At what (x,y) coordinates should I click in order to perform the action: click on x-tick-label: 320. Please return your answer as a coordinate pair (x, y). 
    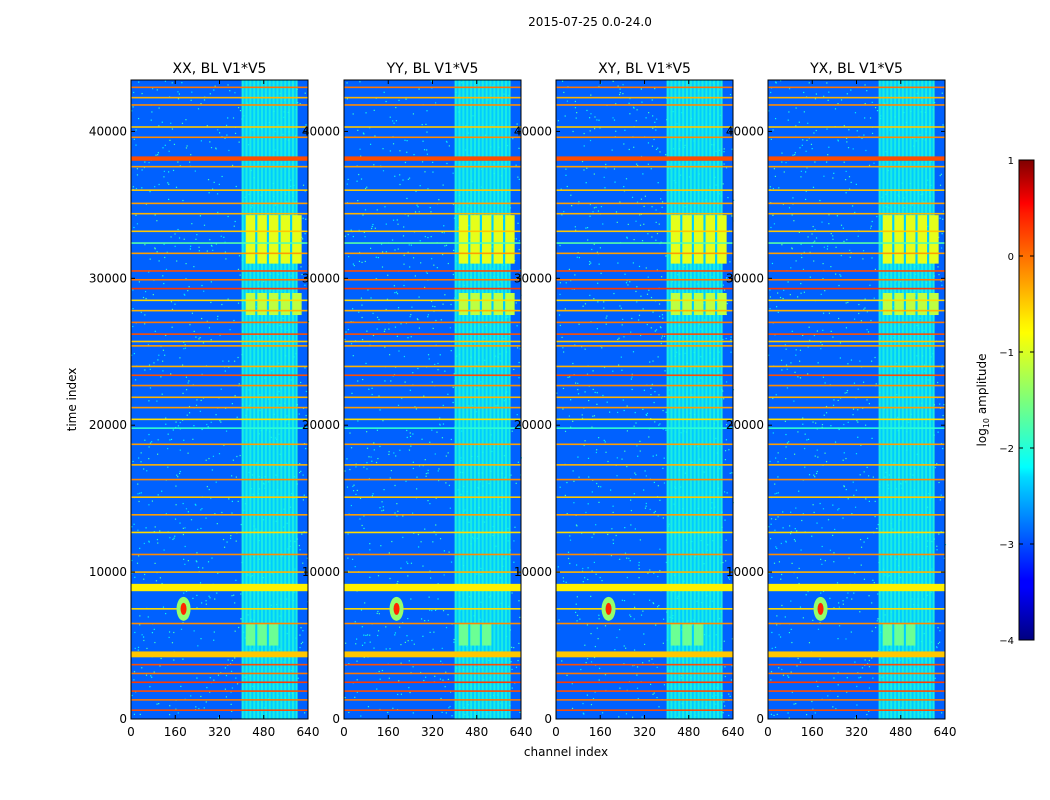
    Looking at the image, I should click on (644, 732).